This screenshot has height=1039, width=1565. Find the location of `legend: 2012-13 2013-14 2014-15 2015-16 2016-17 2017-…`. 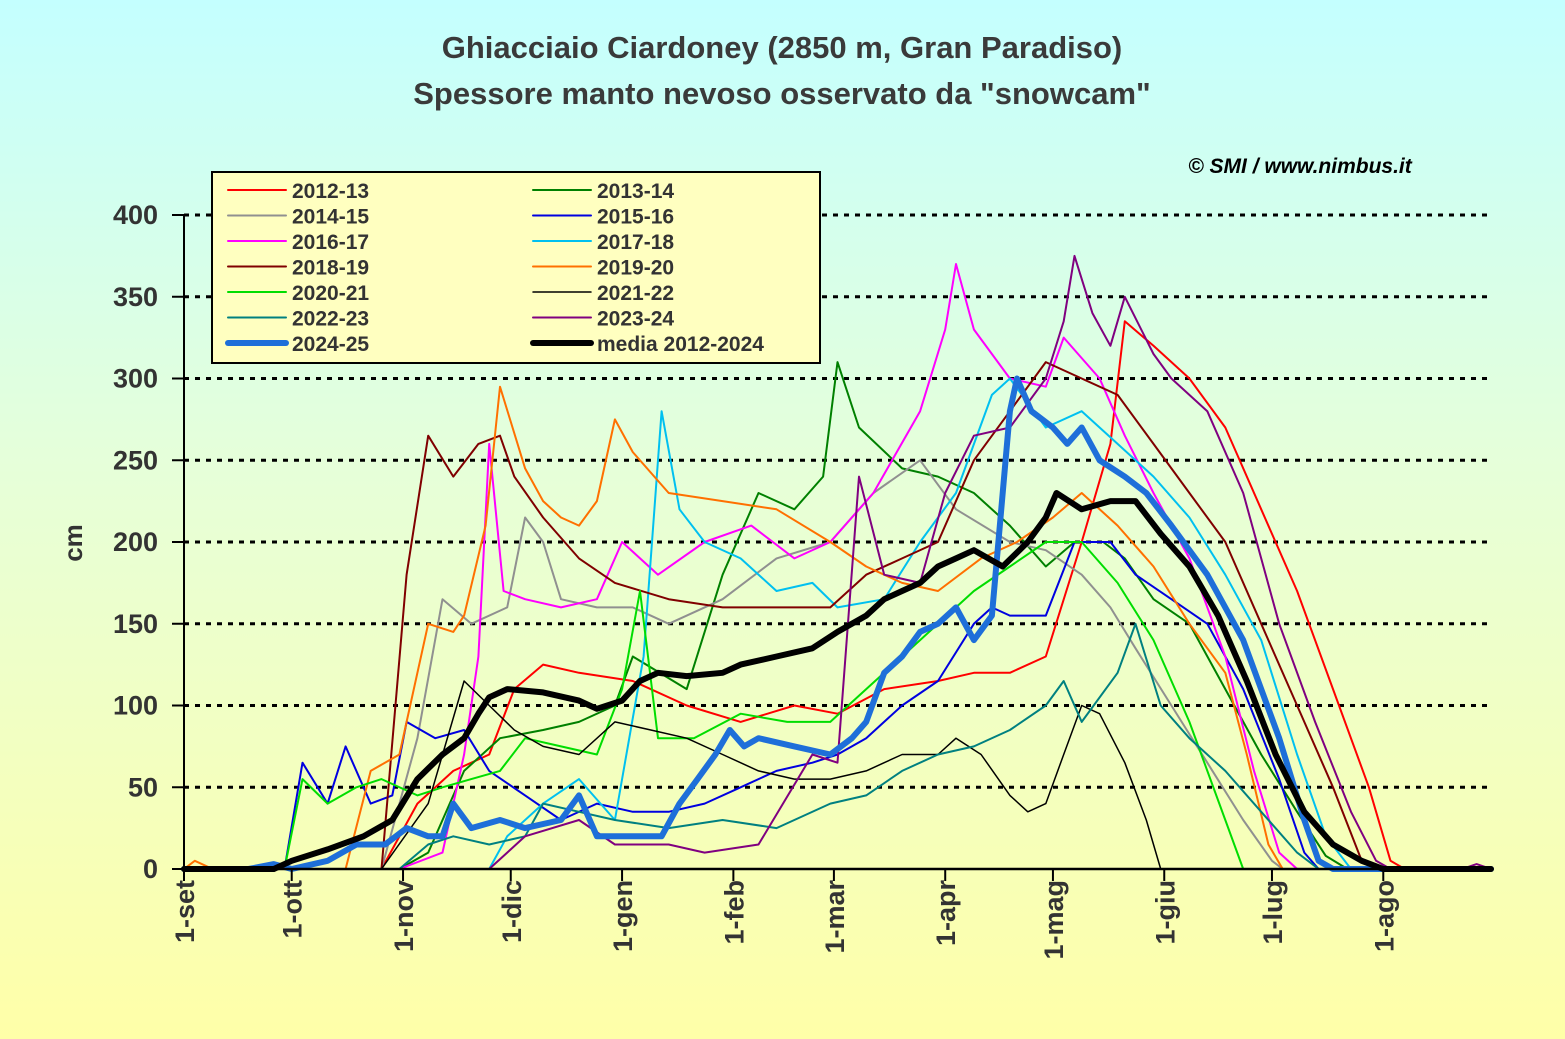

legend: 2012-13 2013-14 2014-15 2015-16 2016-17 2017-… is located at coordinates (516, 267).